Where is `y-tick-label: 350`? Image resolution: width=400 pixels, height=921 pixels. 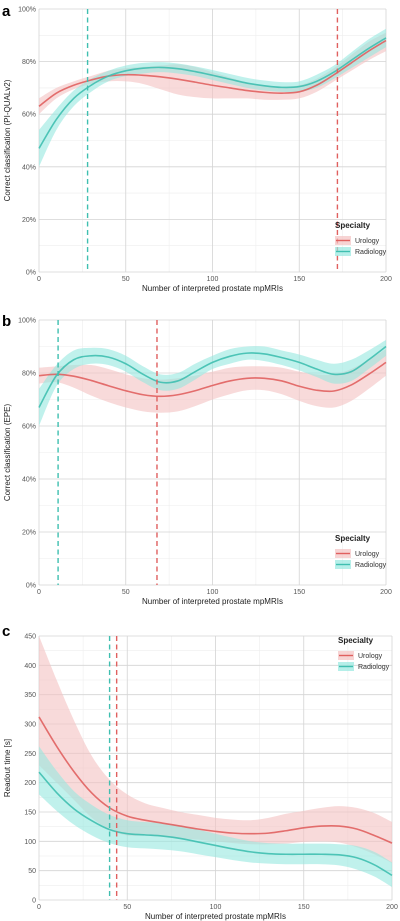 y-tick-label: 350 is located at coordinates (30, 695).